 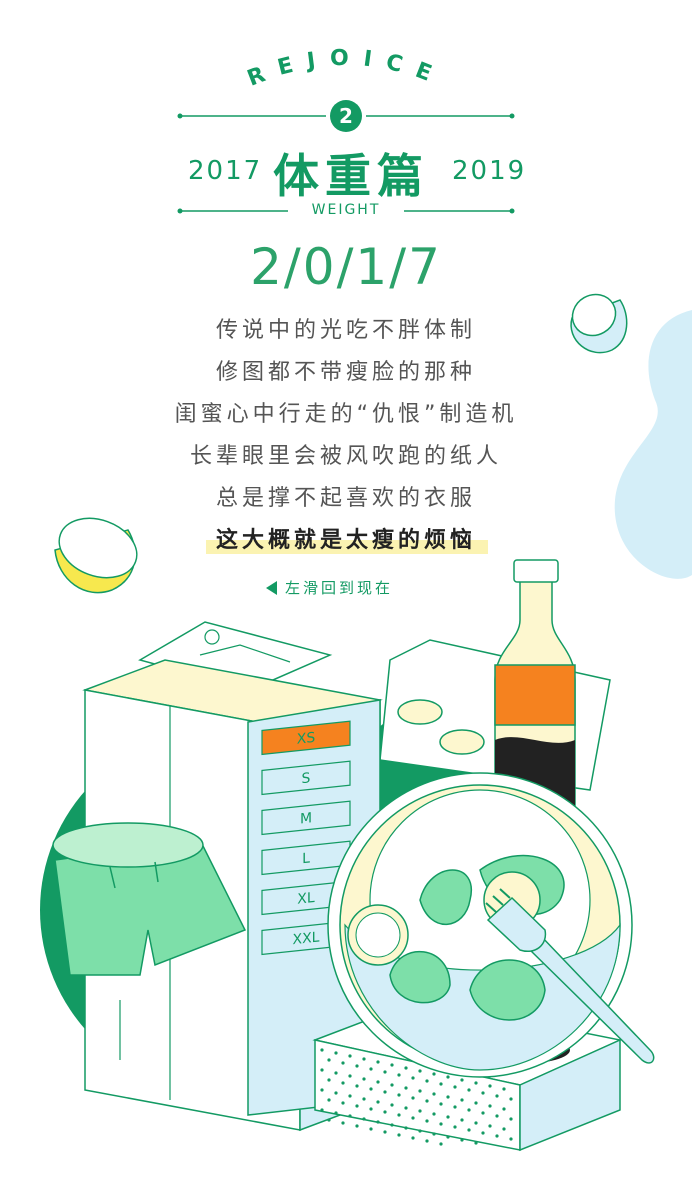 I want to click on arc-title: REJOICE, so click(x=346, y=69).